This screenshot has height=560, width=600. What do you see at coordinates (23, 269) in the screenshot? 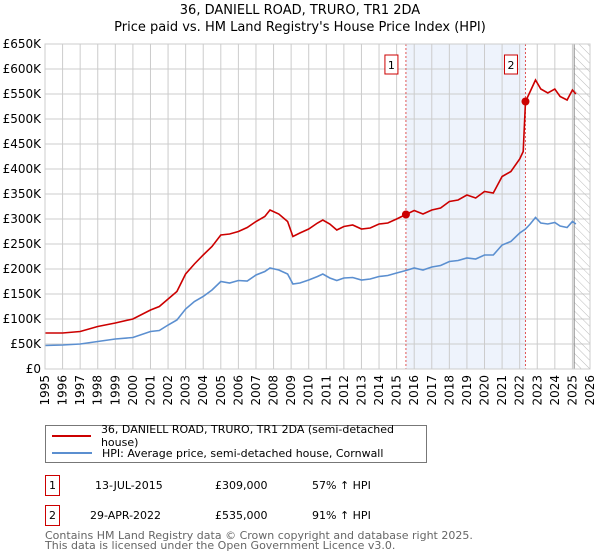
I see `y-tick-label: £200K` at bounding box center [23, 269].